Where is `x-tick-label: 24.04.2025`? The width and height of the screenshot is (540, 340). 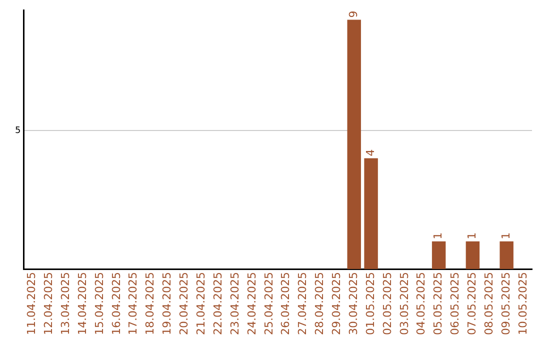 x-tick-label: 24.04.2025 is located at coordinates (251, 304).